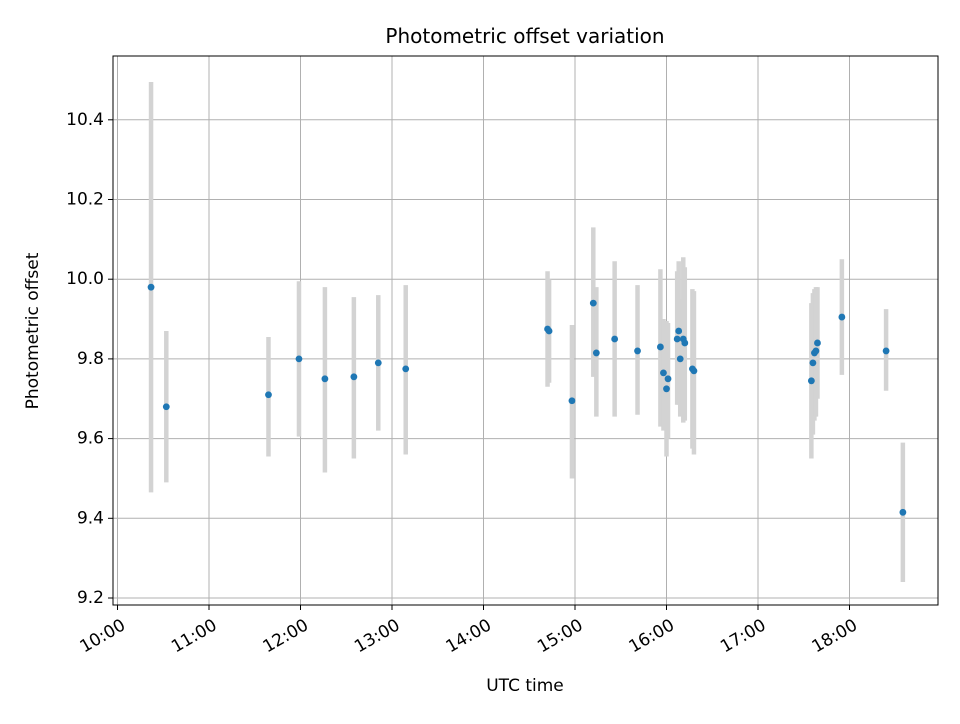 This screenshot has height=724, width=960. What do you see at coordinates (85, 200) in the screenshot?
I see `y-tick-label: 10.2` at bounding box center [85, 200].